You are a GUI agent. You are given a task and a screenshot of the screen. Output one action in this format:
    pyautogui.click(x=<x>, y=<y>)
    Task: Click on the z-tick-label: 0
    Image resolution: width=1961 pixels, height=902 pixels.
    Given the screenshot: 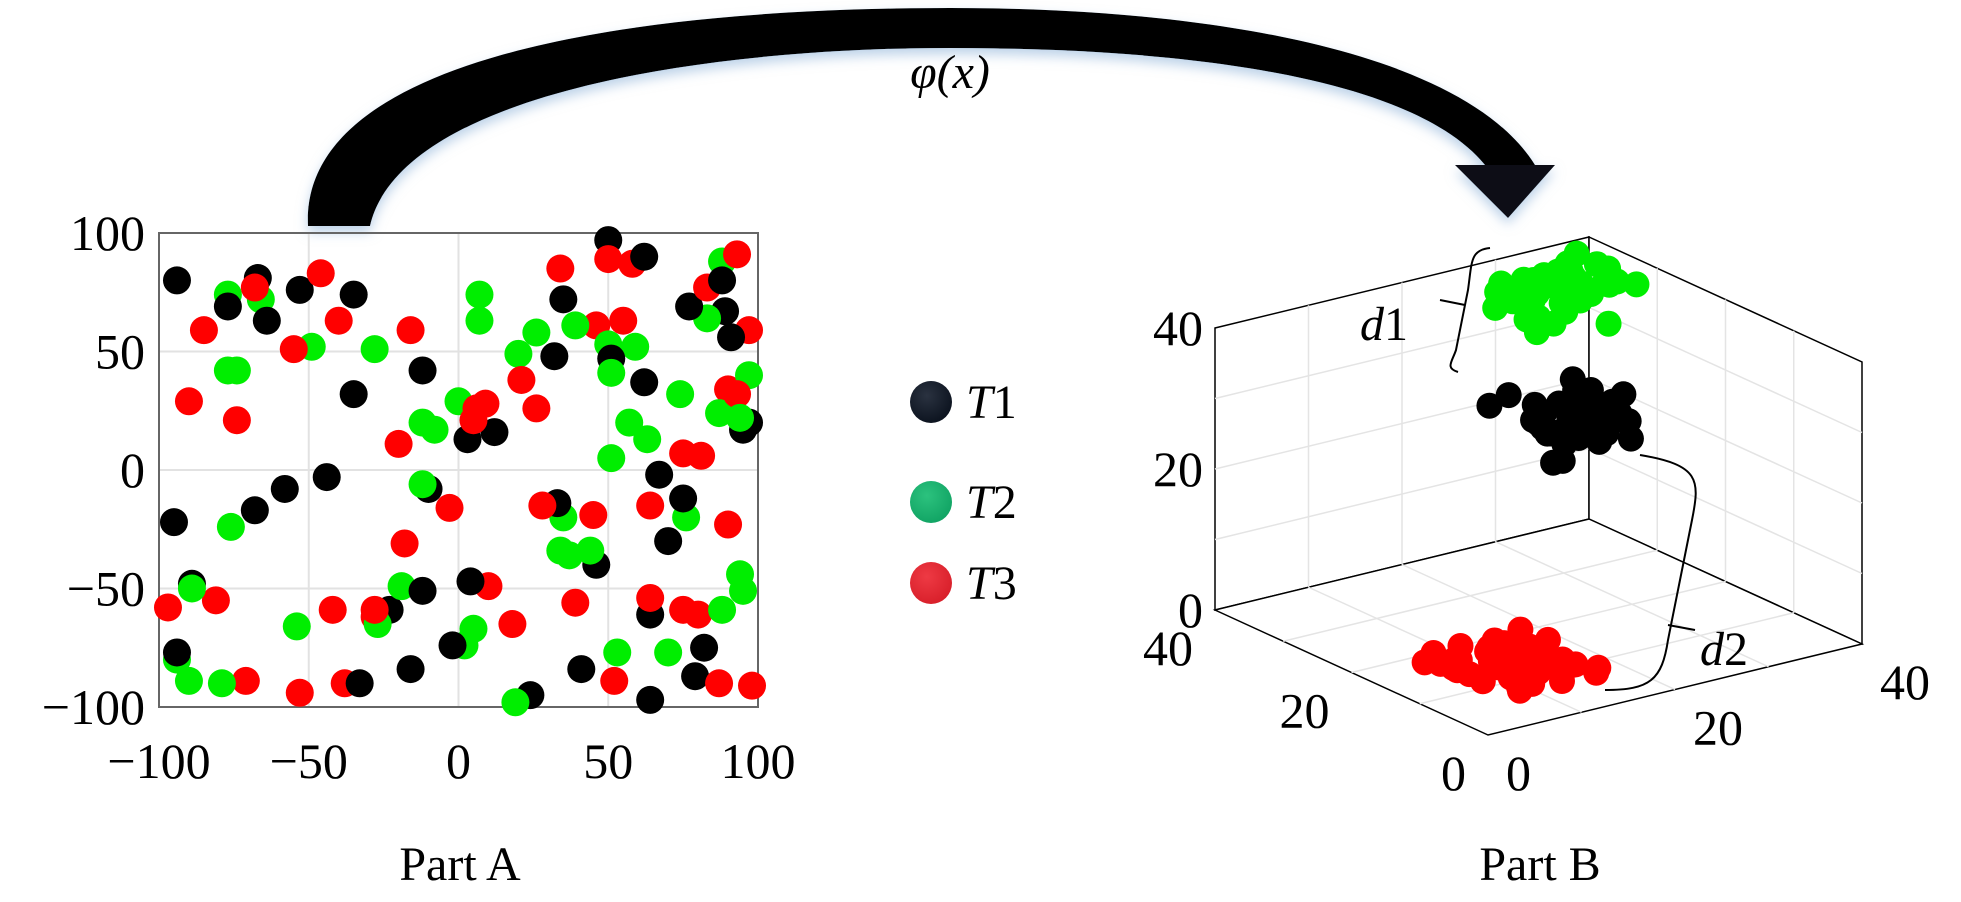 What is the action you would take?
    pyautogui.click(x=1190, y=610)
    